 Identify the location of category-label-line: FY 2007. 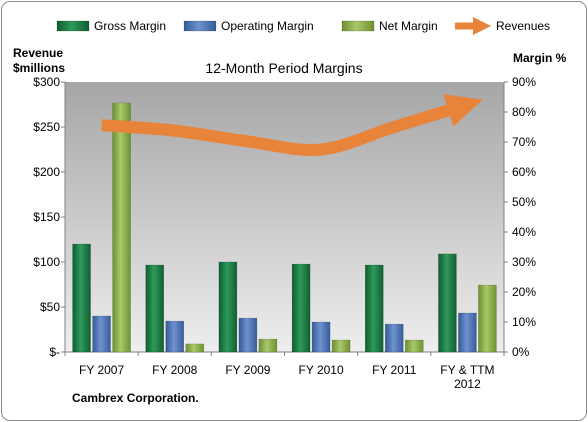
(101, 370).